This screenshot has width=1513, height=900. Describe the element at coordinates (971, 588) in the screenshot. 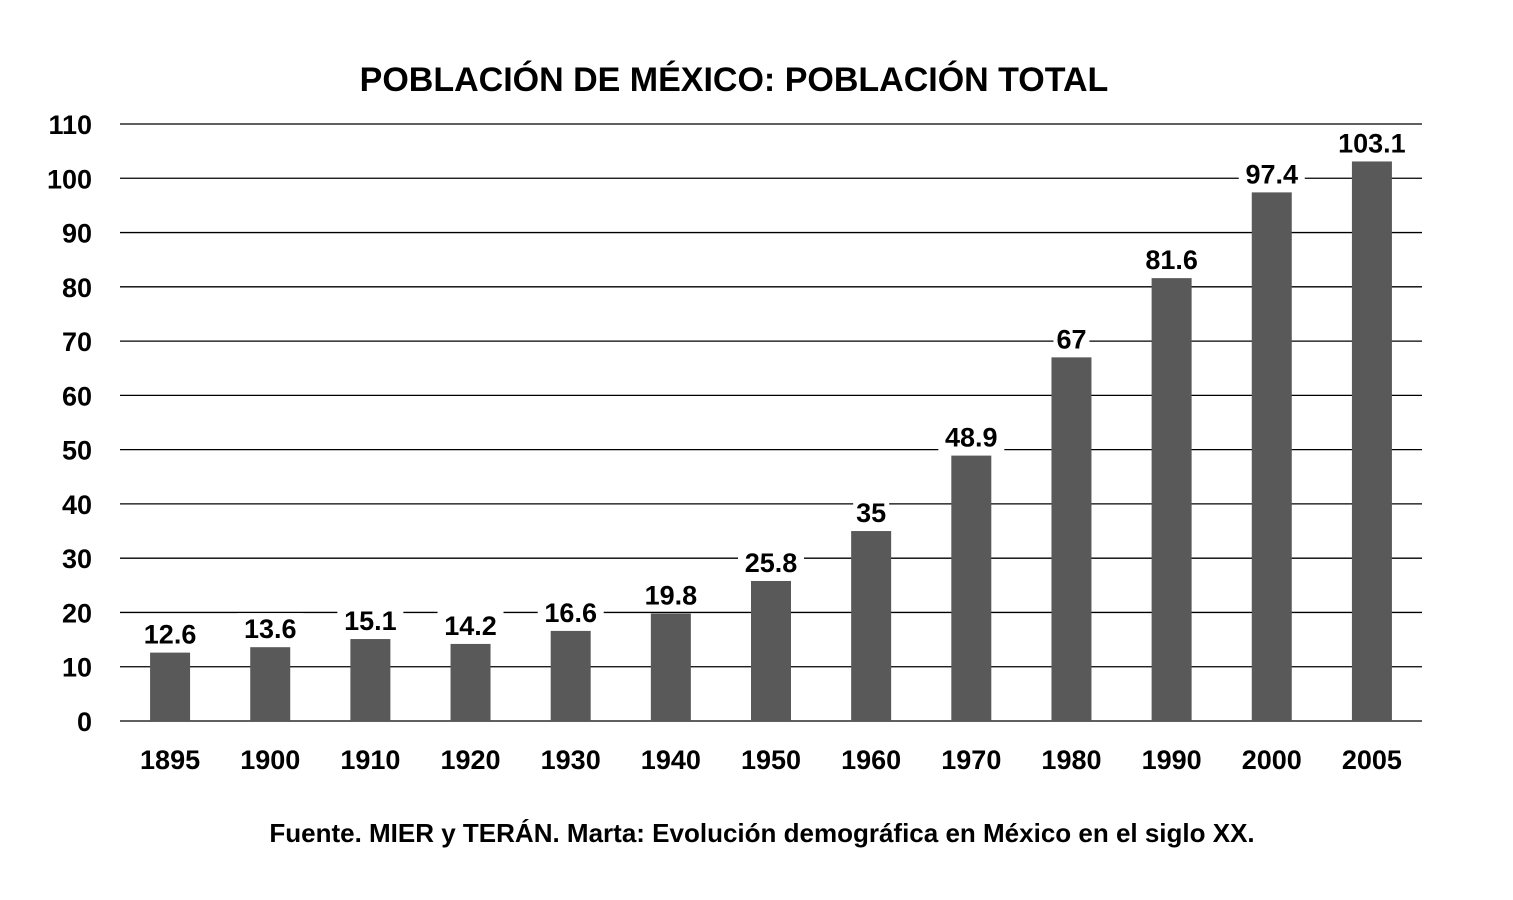

I see `bar-1970` at that location.